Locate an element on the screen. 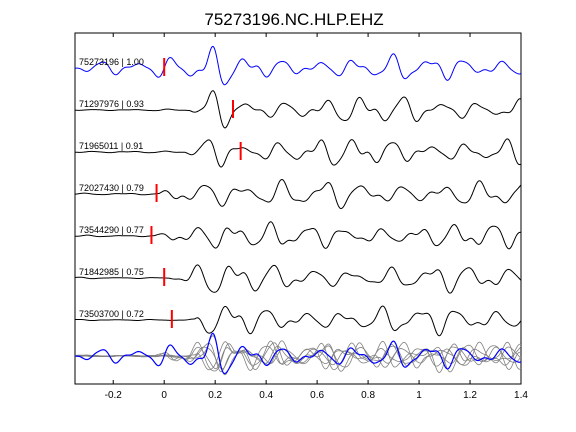 This screenshot has height=432, width=576. x-tick-label: 1.2 is located at coordinates (470, 395).